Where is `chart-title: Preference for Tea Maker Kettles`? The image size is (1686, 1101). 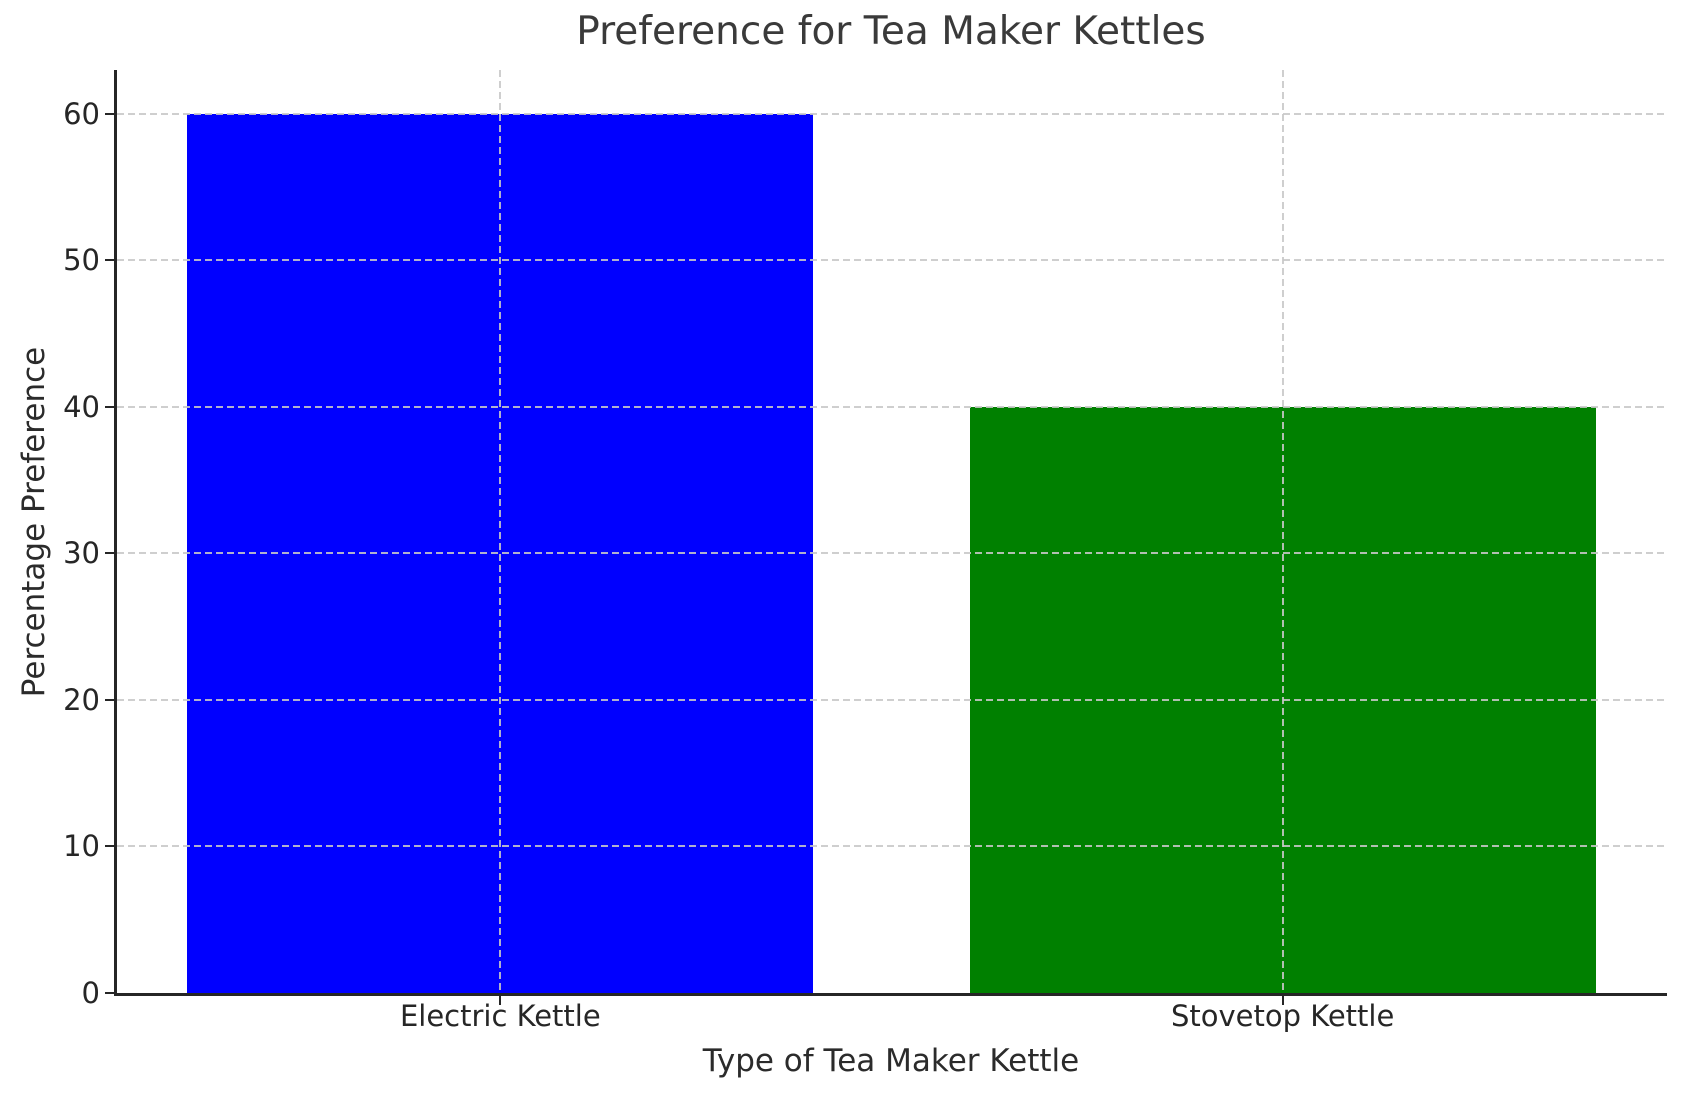
chart-title: Preference for Tea Maker Kettles is located at coordinates (891, 31).